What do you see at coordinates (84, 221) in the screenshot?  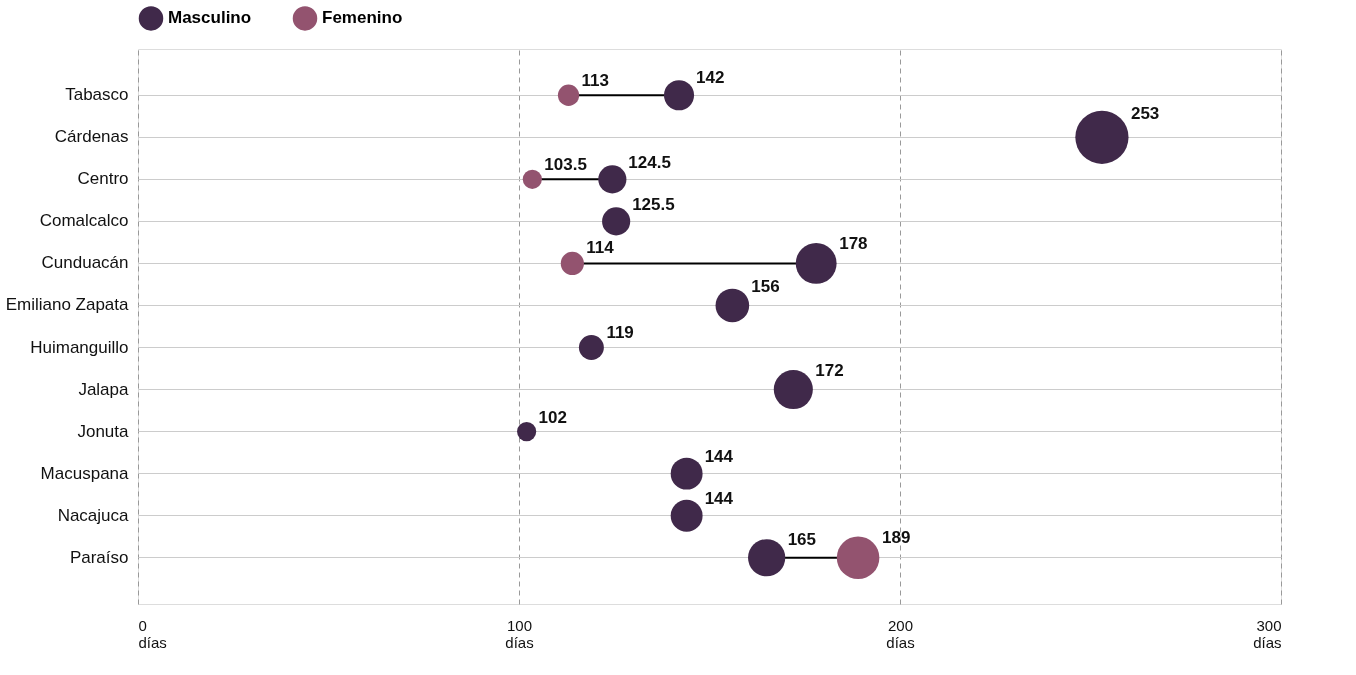 I see `y-tick-label: Comalcalco` at bounding box center [84, 221].